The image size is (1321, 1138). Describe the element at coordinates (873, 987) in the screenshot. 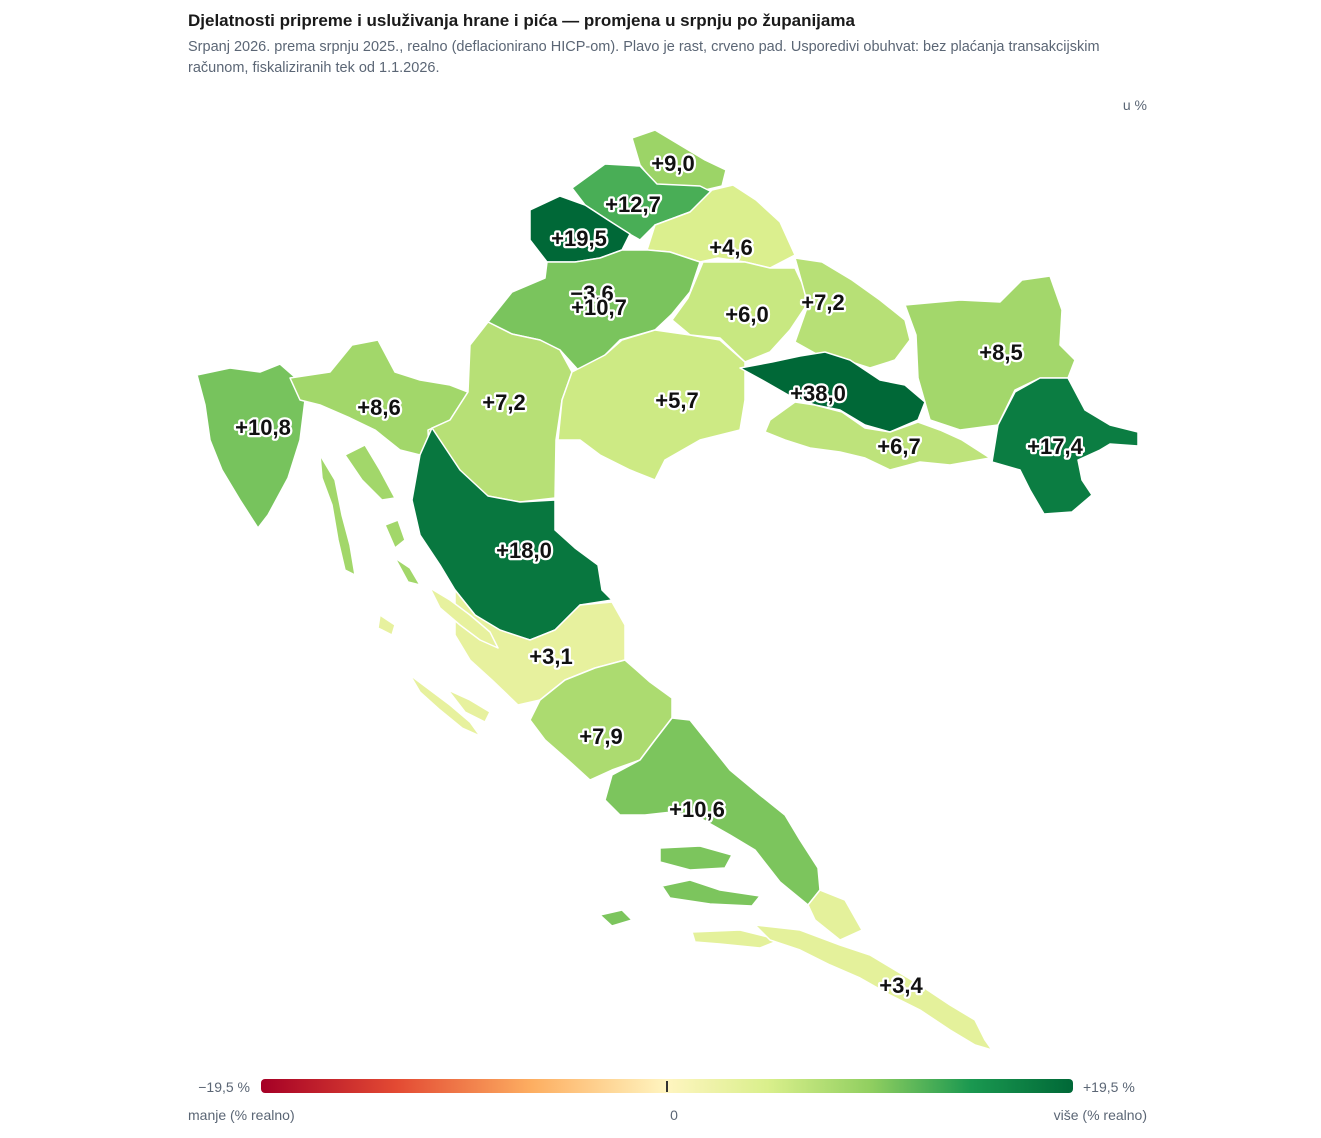

I see `region-20-coast` at that location.